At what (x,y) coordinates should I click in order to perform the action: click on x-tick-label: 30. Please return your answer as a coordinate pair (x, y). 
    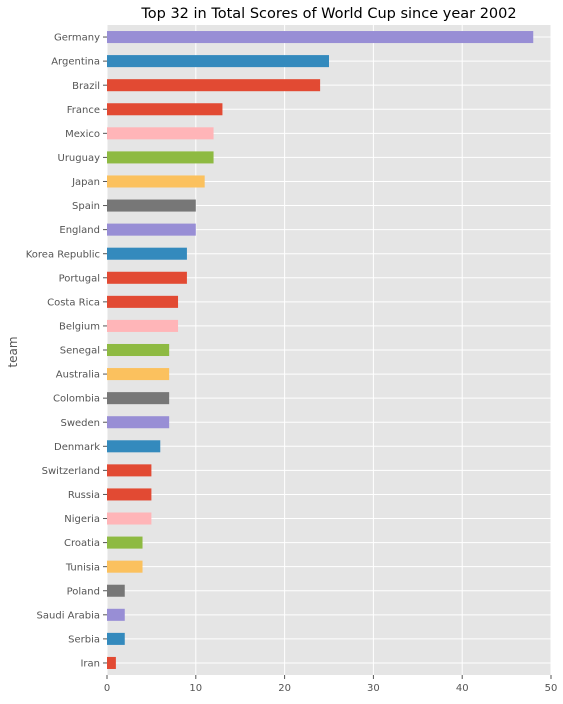
    Looking at the image, I should click on (373, 688).